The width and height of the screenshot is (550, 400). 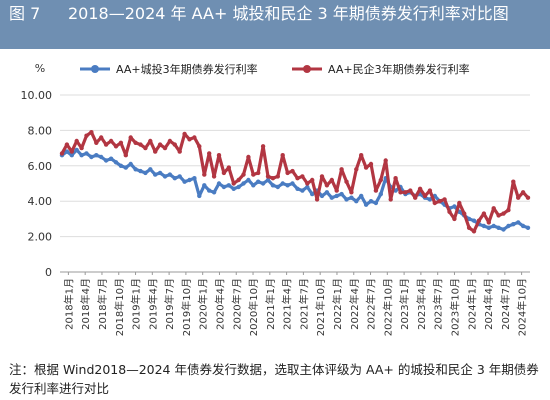 What do you see at coordinates (37, 95) in the screenshot?
I see `y-tick-label: 10.00` at bounding box center [37, 95].